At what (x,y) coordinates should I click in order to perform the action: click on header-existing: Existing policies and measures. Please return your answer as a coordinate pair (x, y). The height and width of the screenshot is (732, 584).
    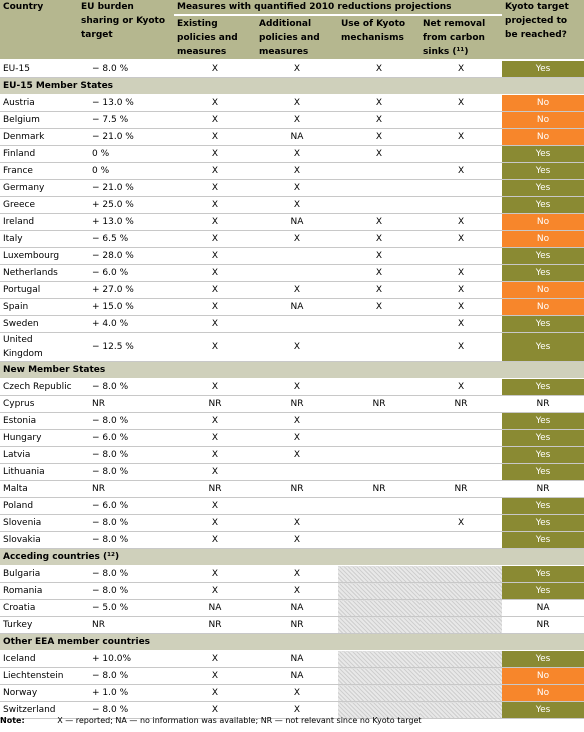
    Looking at the image, I should click on (215, 38).